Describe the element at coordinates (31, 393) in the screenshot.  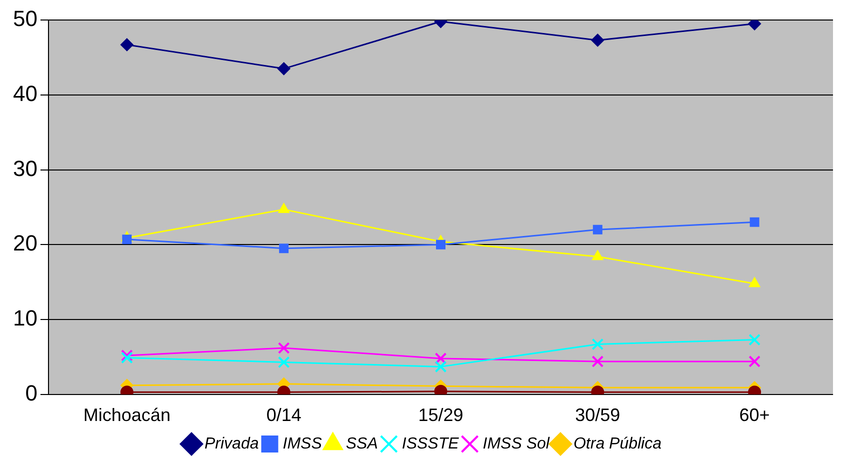
I see `y-tick-label: 0` at that location.